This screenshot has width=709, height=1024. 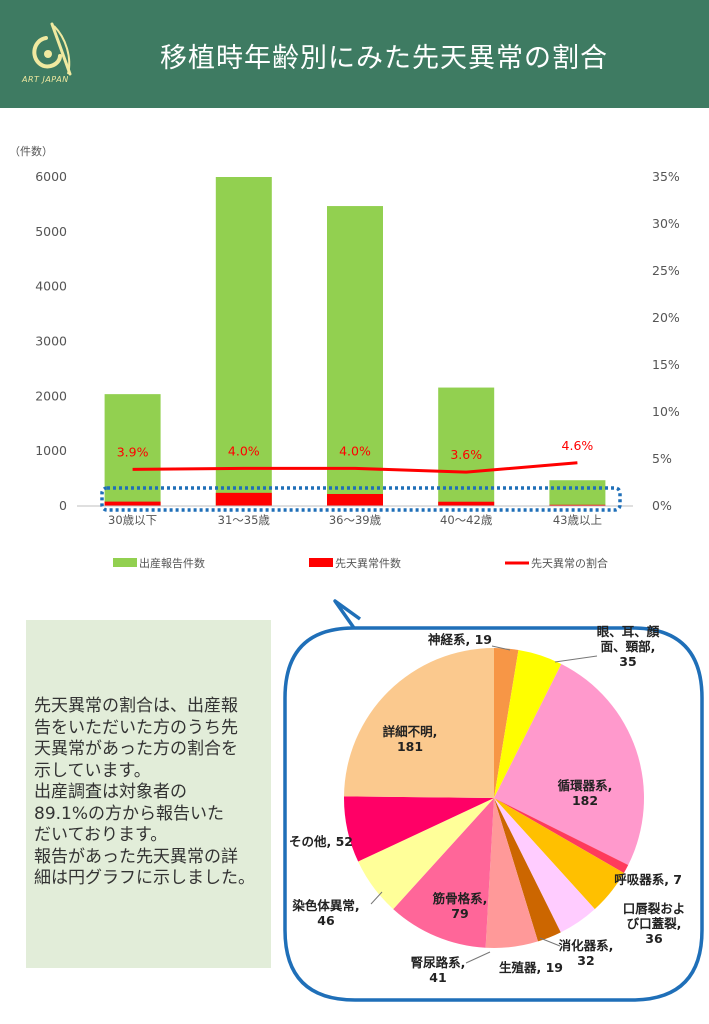 I want to click on pie-slice-label: 眼、耳、顔面、頸部, 35, so click(x=628, y=646).